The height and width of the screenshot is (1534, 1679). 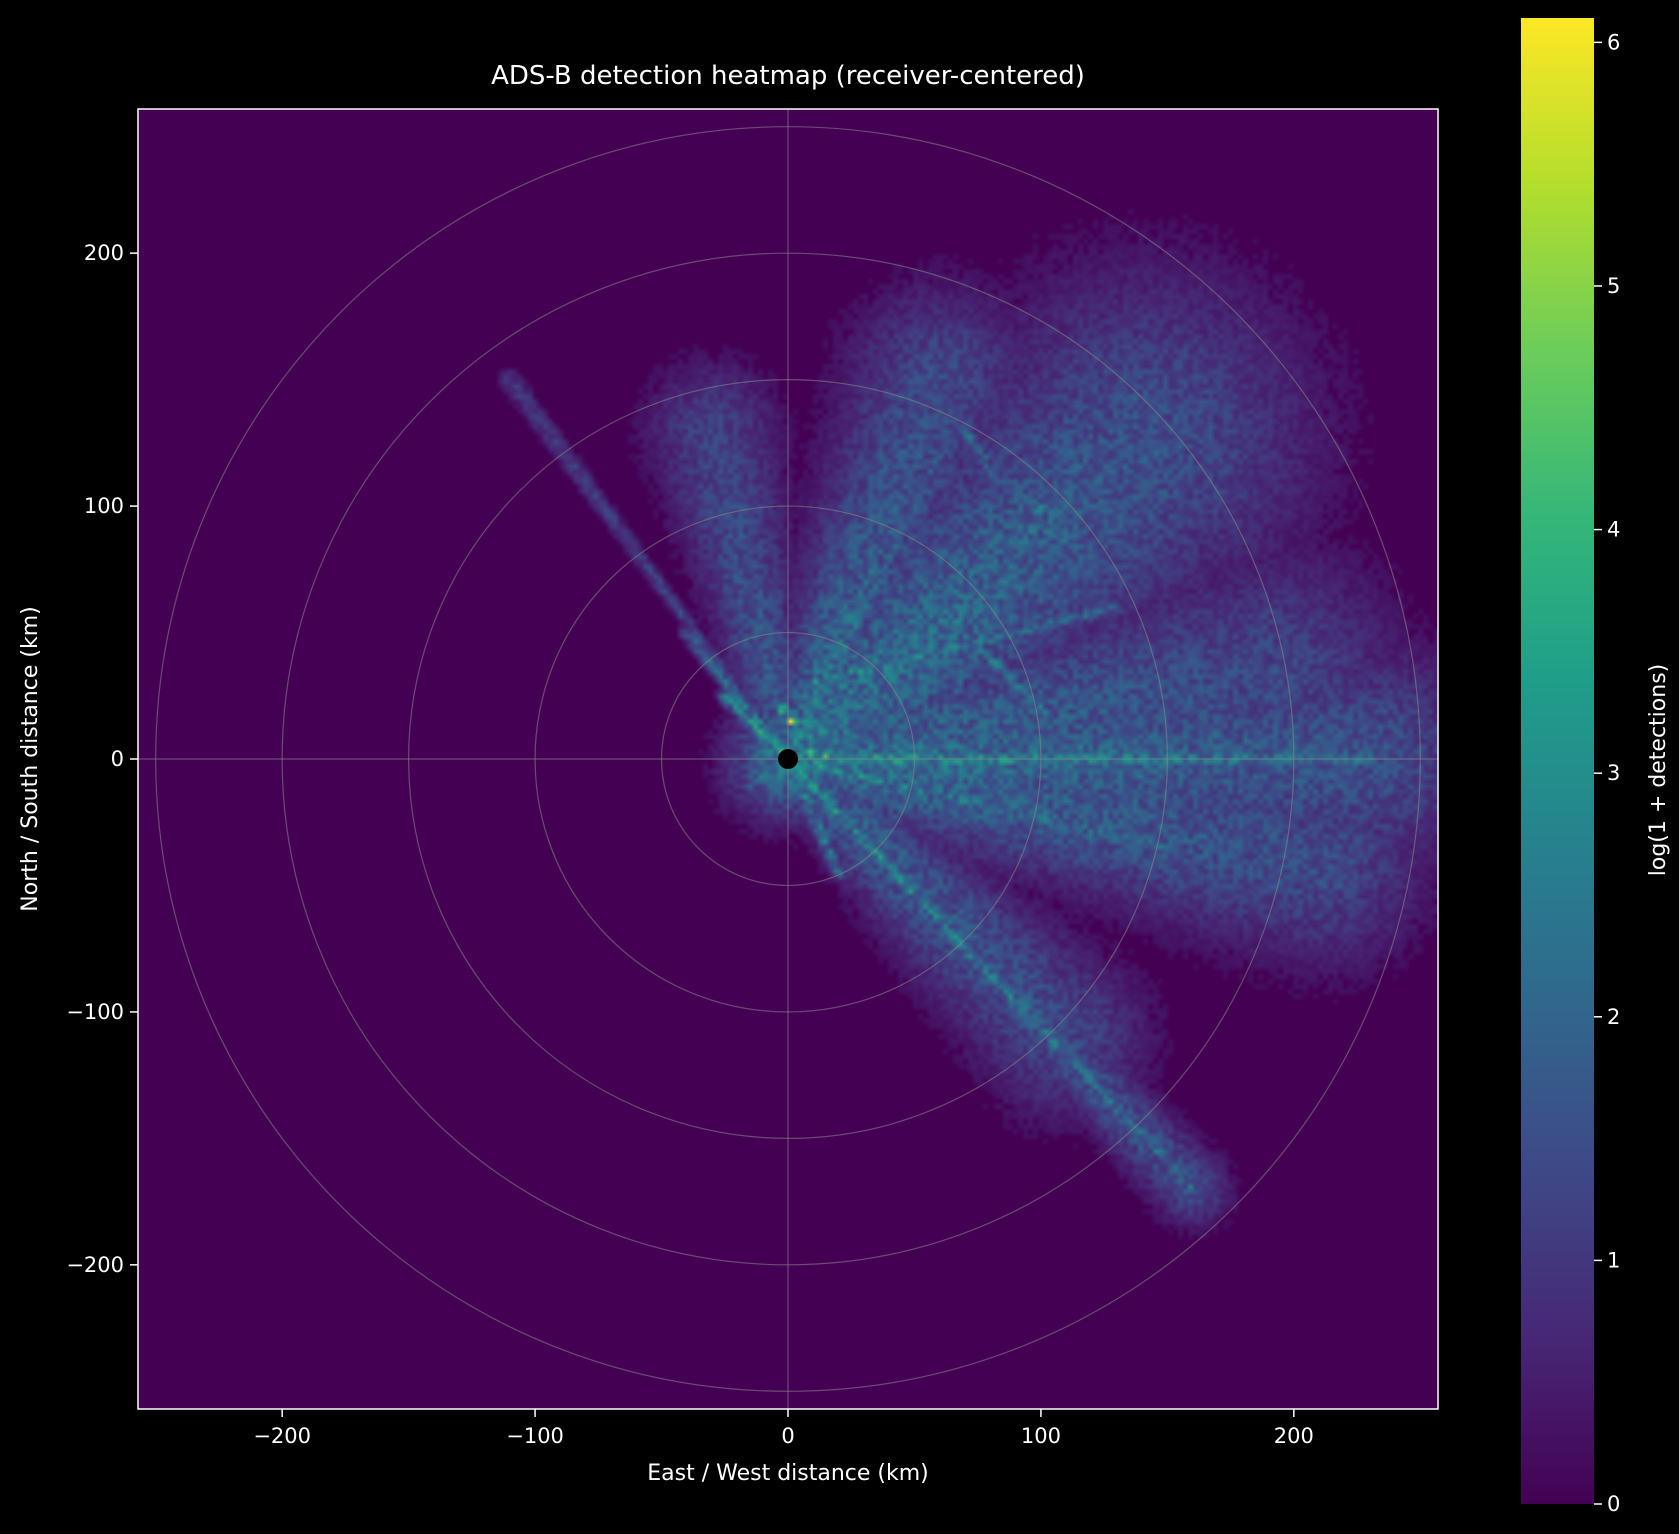 I want to click on y-axis-label: North / South distance (km), so click(x=30, y=758).